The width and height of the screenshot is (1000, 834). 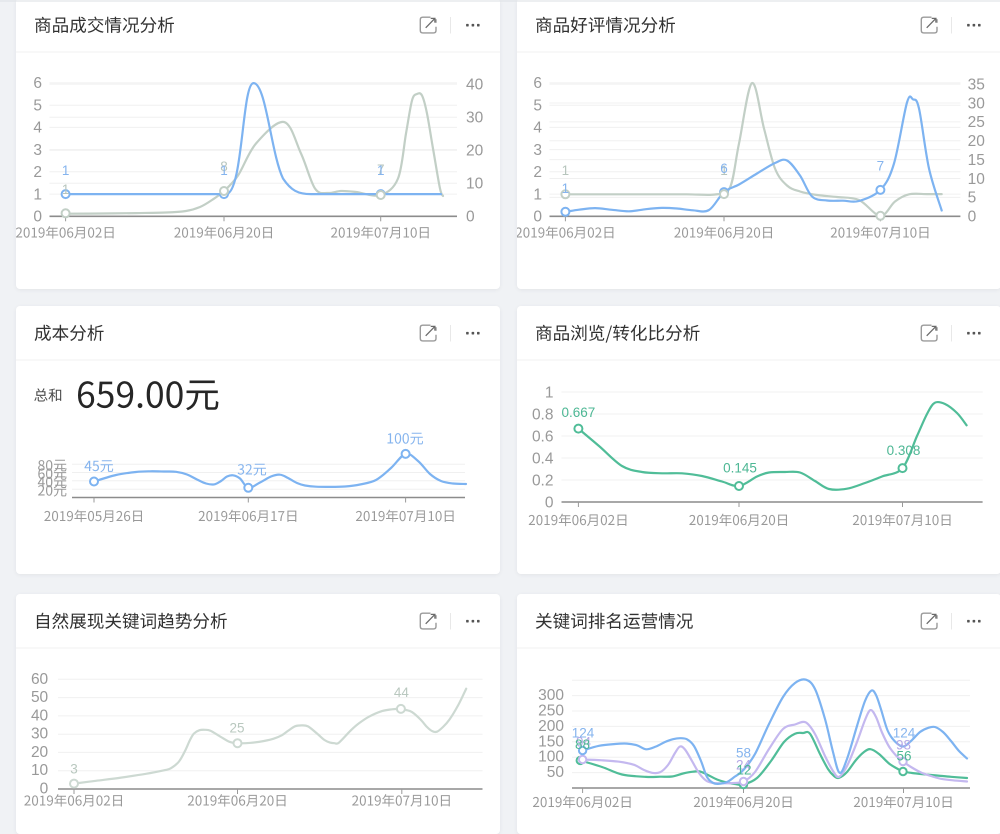 I want to click on svg-text: 150, so click(x=551, y=741).